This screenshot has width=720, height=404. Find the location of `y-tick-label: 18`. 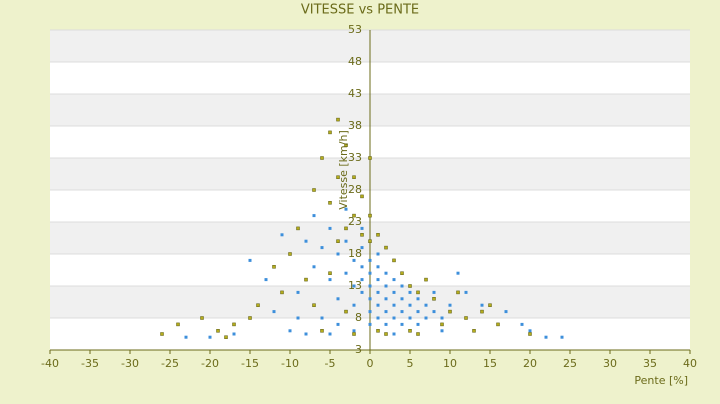

y-tick-label: 18 is located at coordinates (355, 253).